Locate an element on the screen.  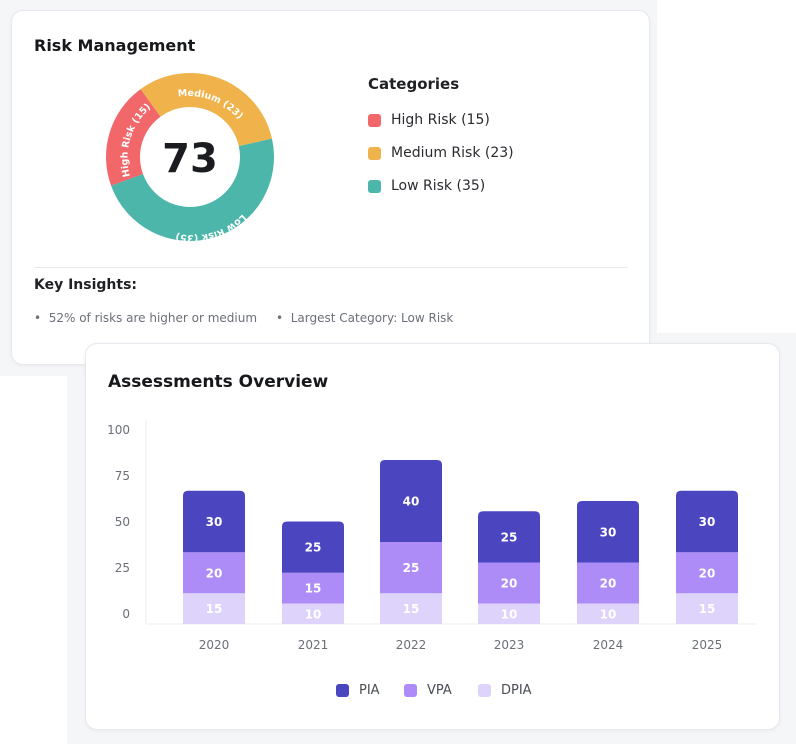
y-tick-label: 50 is located at coordinates (122, 522).